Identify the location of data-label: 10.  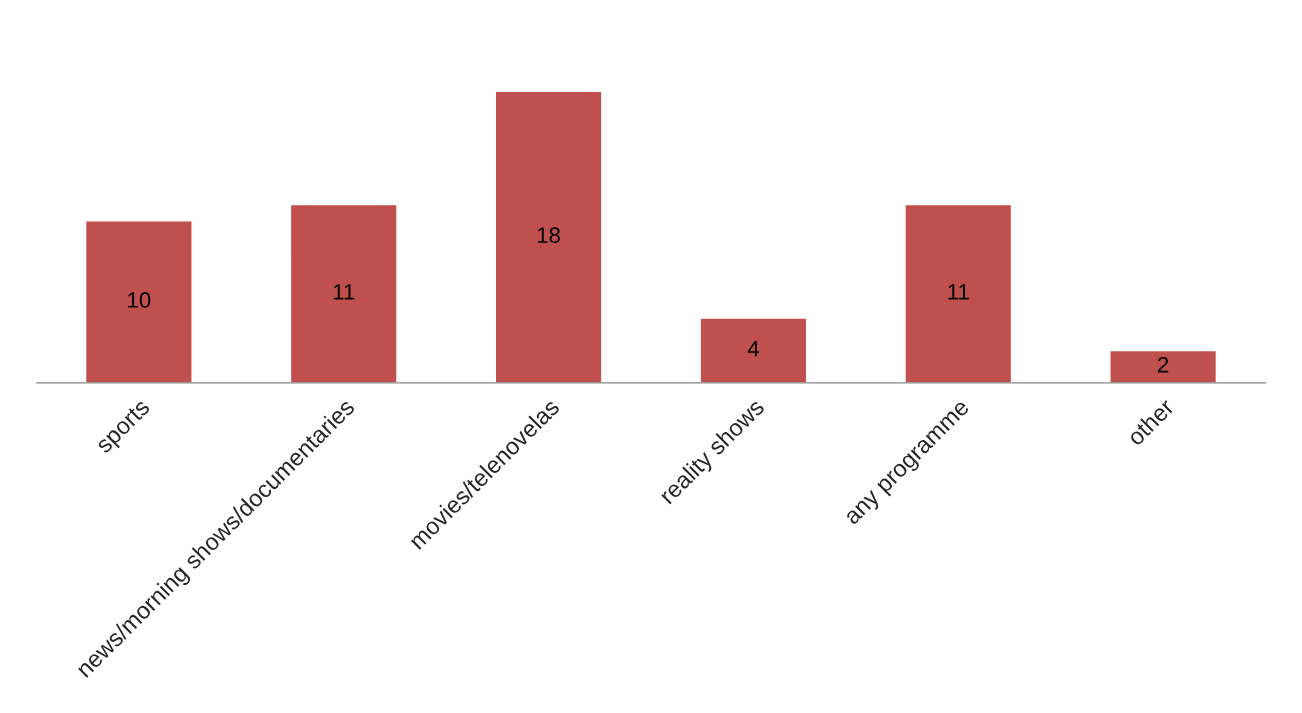
(139, 300).